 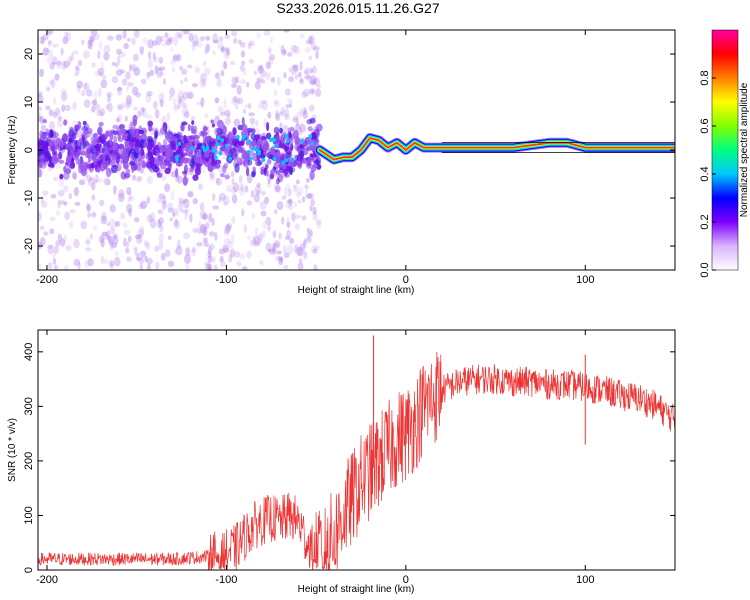 What do you see at coordinates (357, 8) in the screenshot?
I see `figure-title: S233.2026.015.11.26.G27` at bounding box center [357, 8].